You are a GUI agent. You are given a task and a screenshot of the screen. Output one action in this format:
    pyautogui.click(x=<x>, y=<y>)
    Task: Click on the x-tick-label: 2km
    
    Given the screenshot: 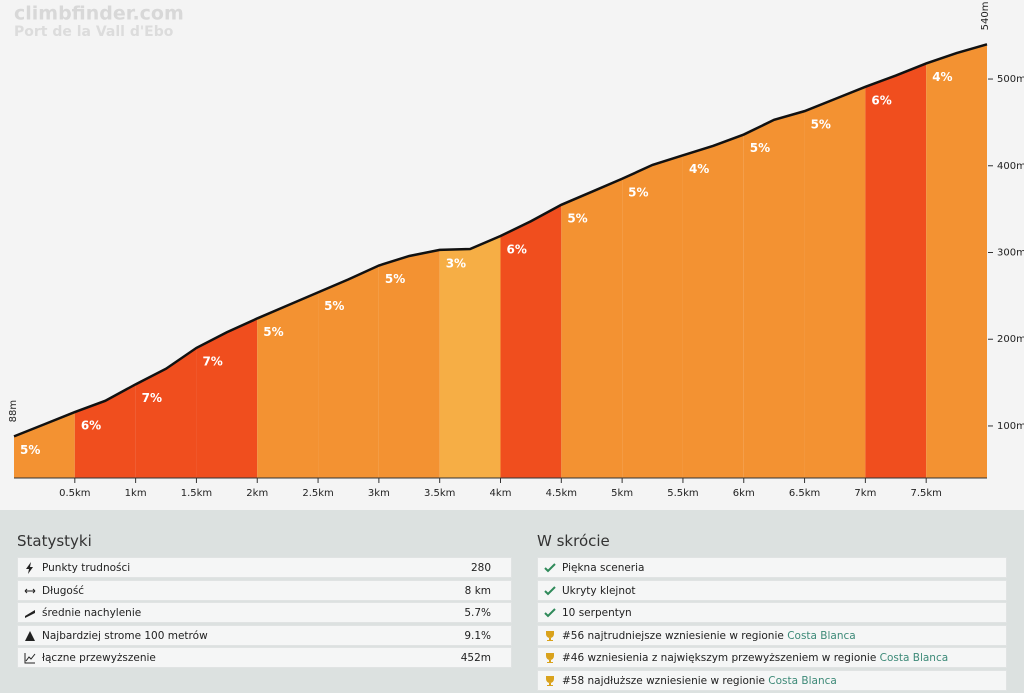 What is the action you would take?
    pyautogui.click(x=257, y=493)
    